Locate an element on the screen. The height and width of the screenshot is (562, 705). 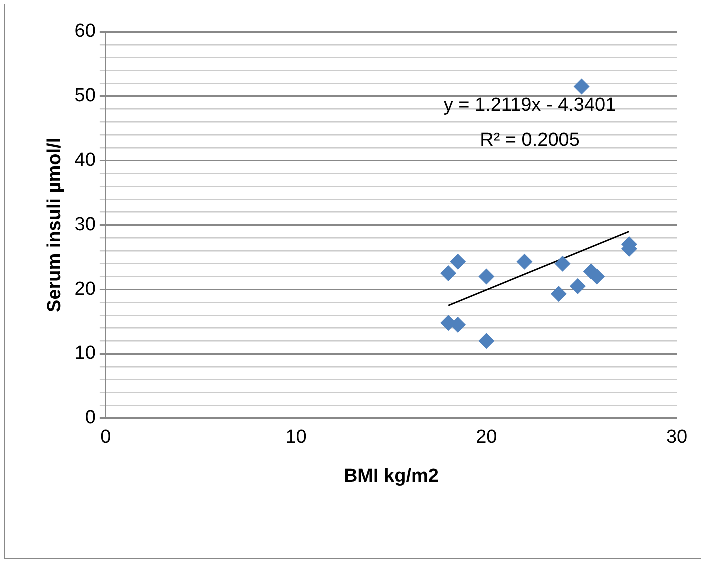
x-axis-title: BMI kg/m2 is located at coordinates (391, 476).